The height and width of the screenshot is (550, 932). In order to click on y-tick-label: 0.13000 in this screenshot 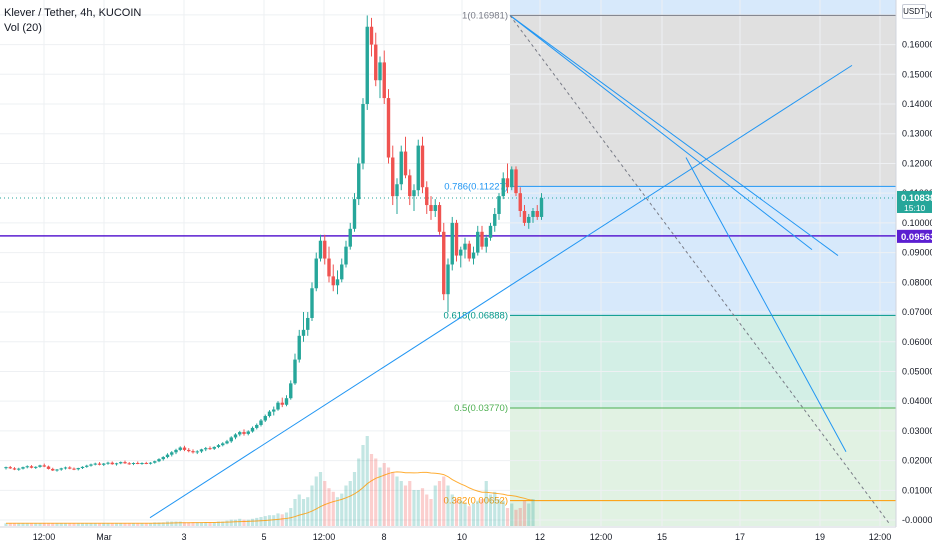, I will do `click(917, 134)`.